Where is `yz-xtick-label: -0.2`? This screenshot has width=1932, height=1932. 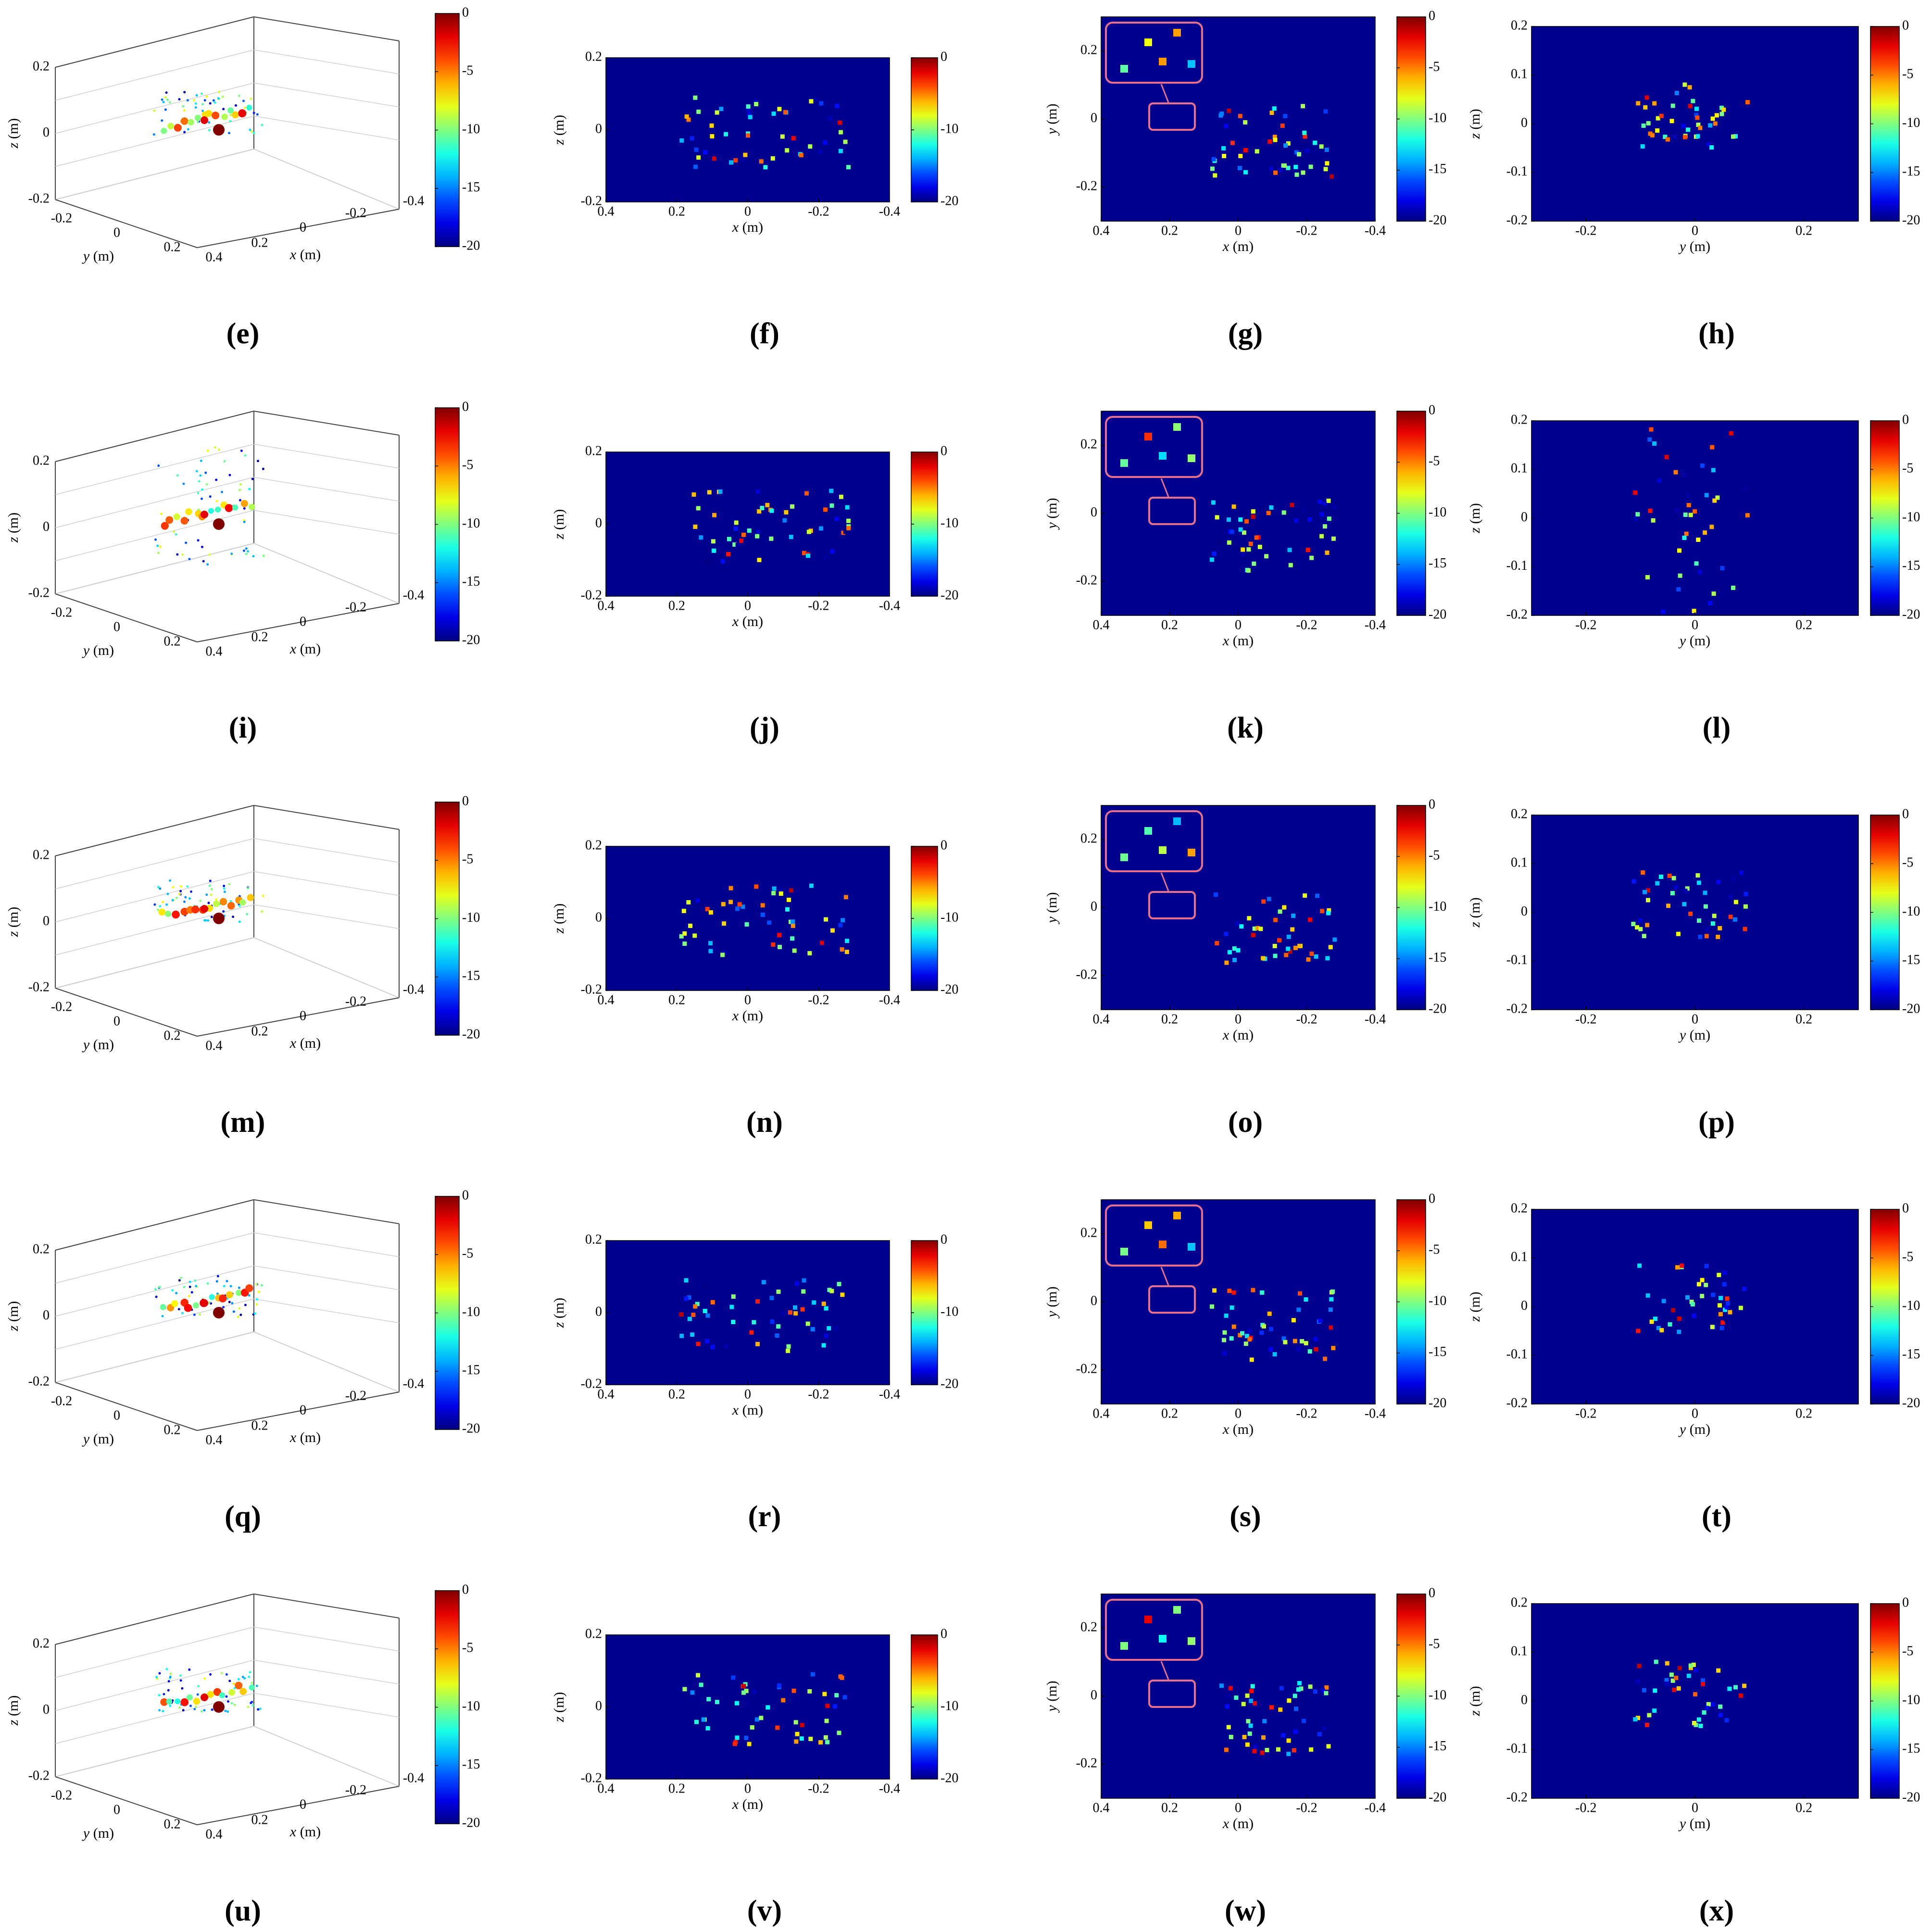
yz-xtick-label: -0.2 is located at coordinates (1585, 1413).